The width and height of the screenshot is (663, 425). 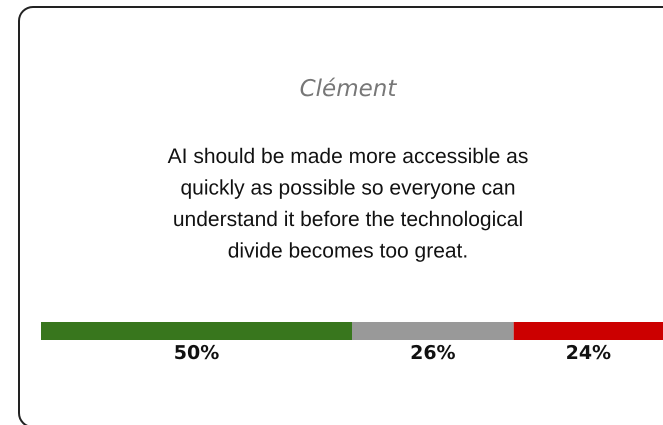 What do you see at coordinates (589, 353) in the screenshot?
I see `data-label: 24%` at bounding box center [589, 353].